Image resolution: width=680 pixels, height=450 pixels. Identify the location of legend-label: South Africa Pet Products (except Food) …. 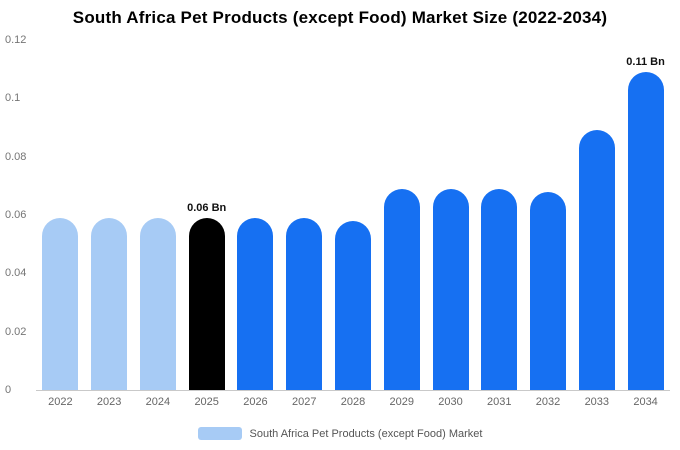
(366, 433).